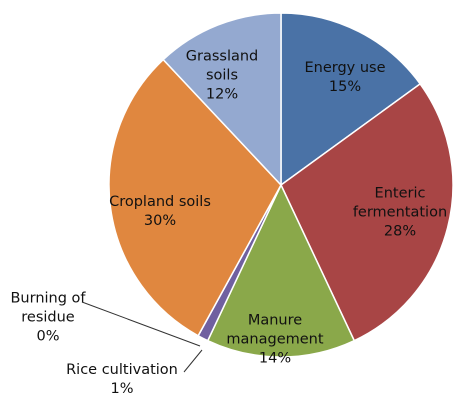  Describe the element at coordinates (160, 221) in the screenshot. I see `value-label: 30%` at that location.